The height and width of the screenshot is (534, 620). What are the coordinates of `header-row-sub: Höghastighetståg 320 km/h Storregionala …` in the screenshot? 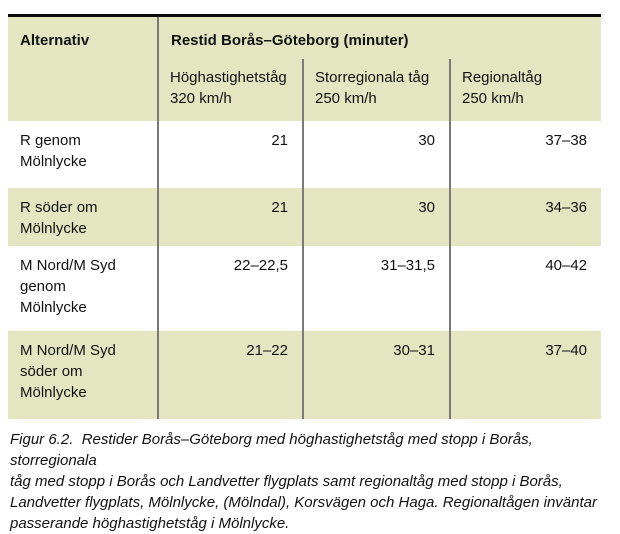 It's located at (305, 89).